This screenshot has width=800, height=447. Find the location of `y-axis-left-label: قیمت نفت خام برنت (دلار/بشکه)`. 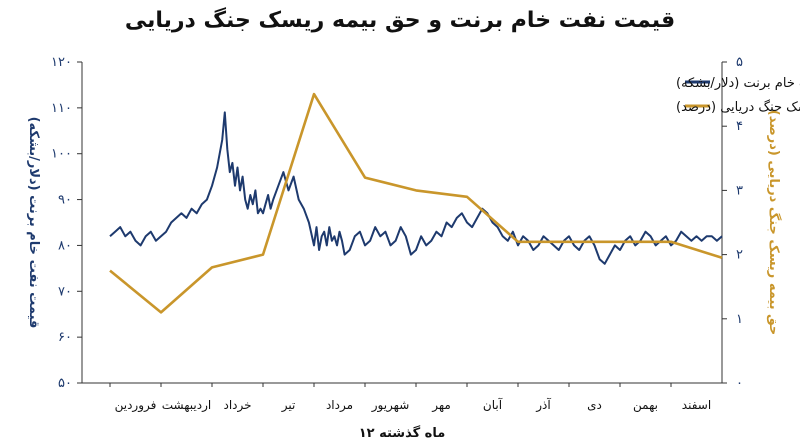

y-axis-left-label: قیمت نفت خام برنت (دلار/بشکه) is located at coordinates (33, 223).